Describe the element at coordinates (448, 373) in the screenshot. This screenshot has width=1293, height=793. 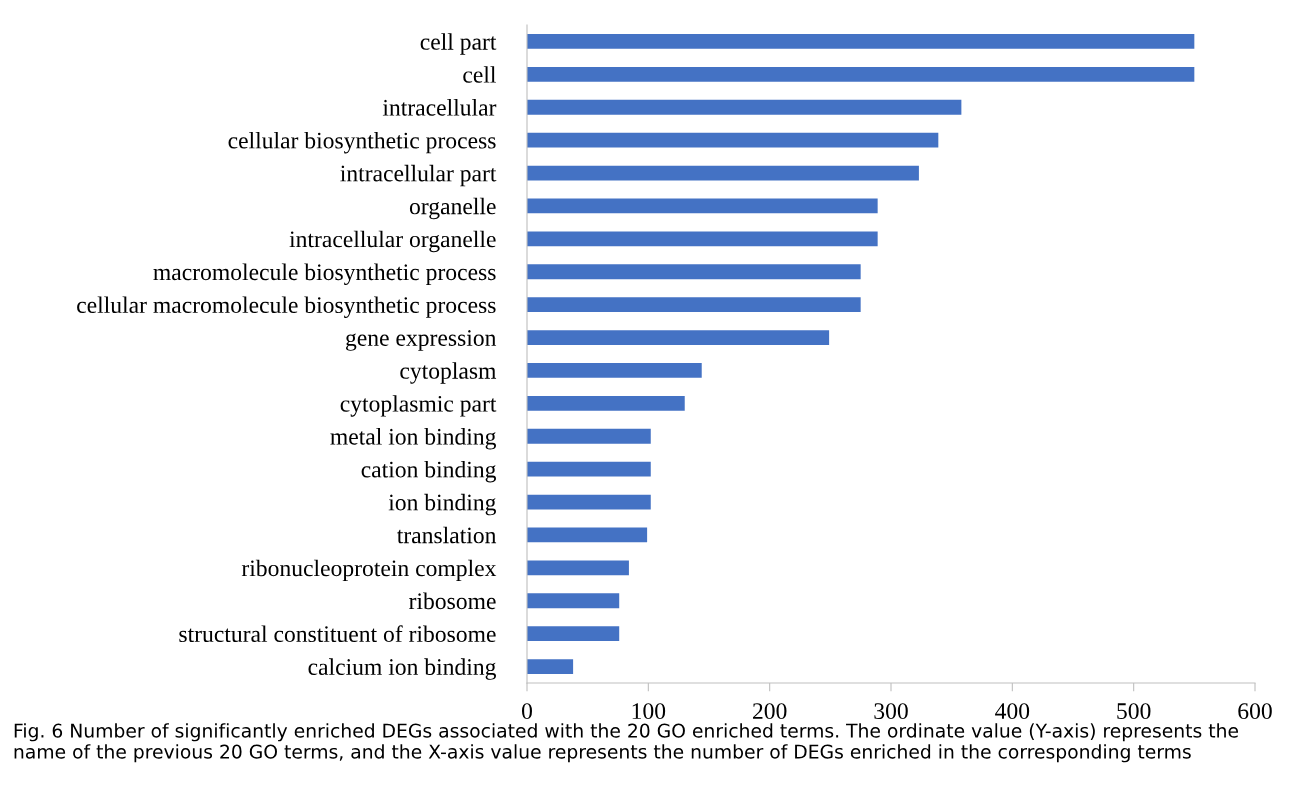
I see `y-tick-label: cytoplasm` at that location.